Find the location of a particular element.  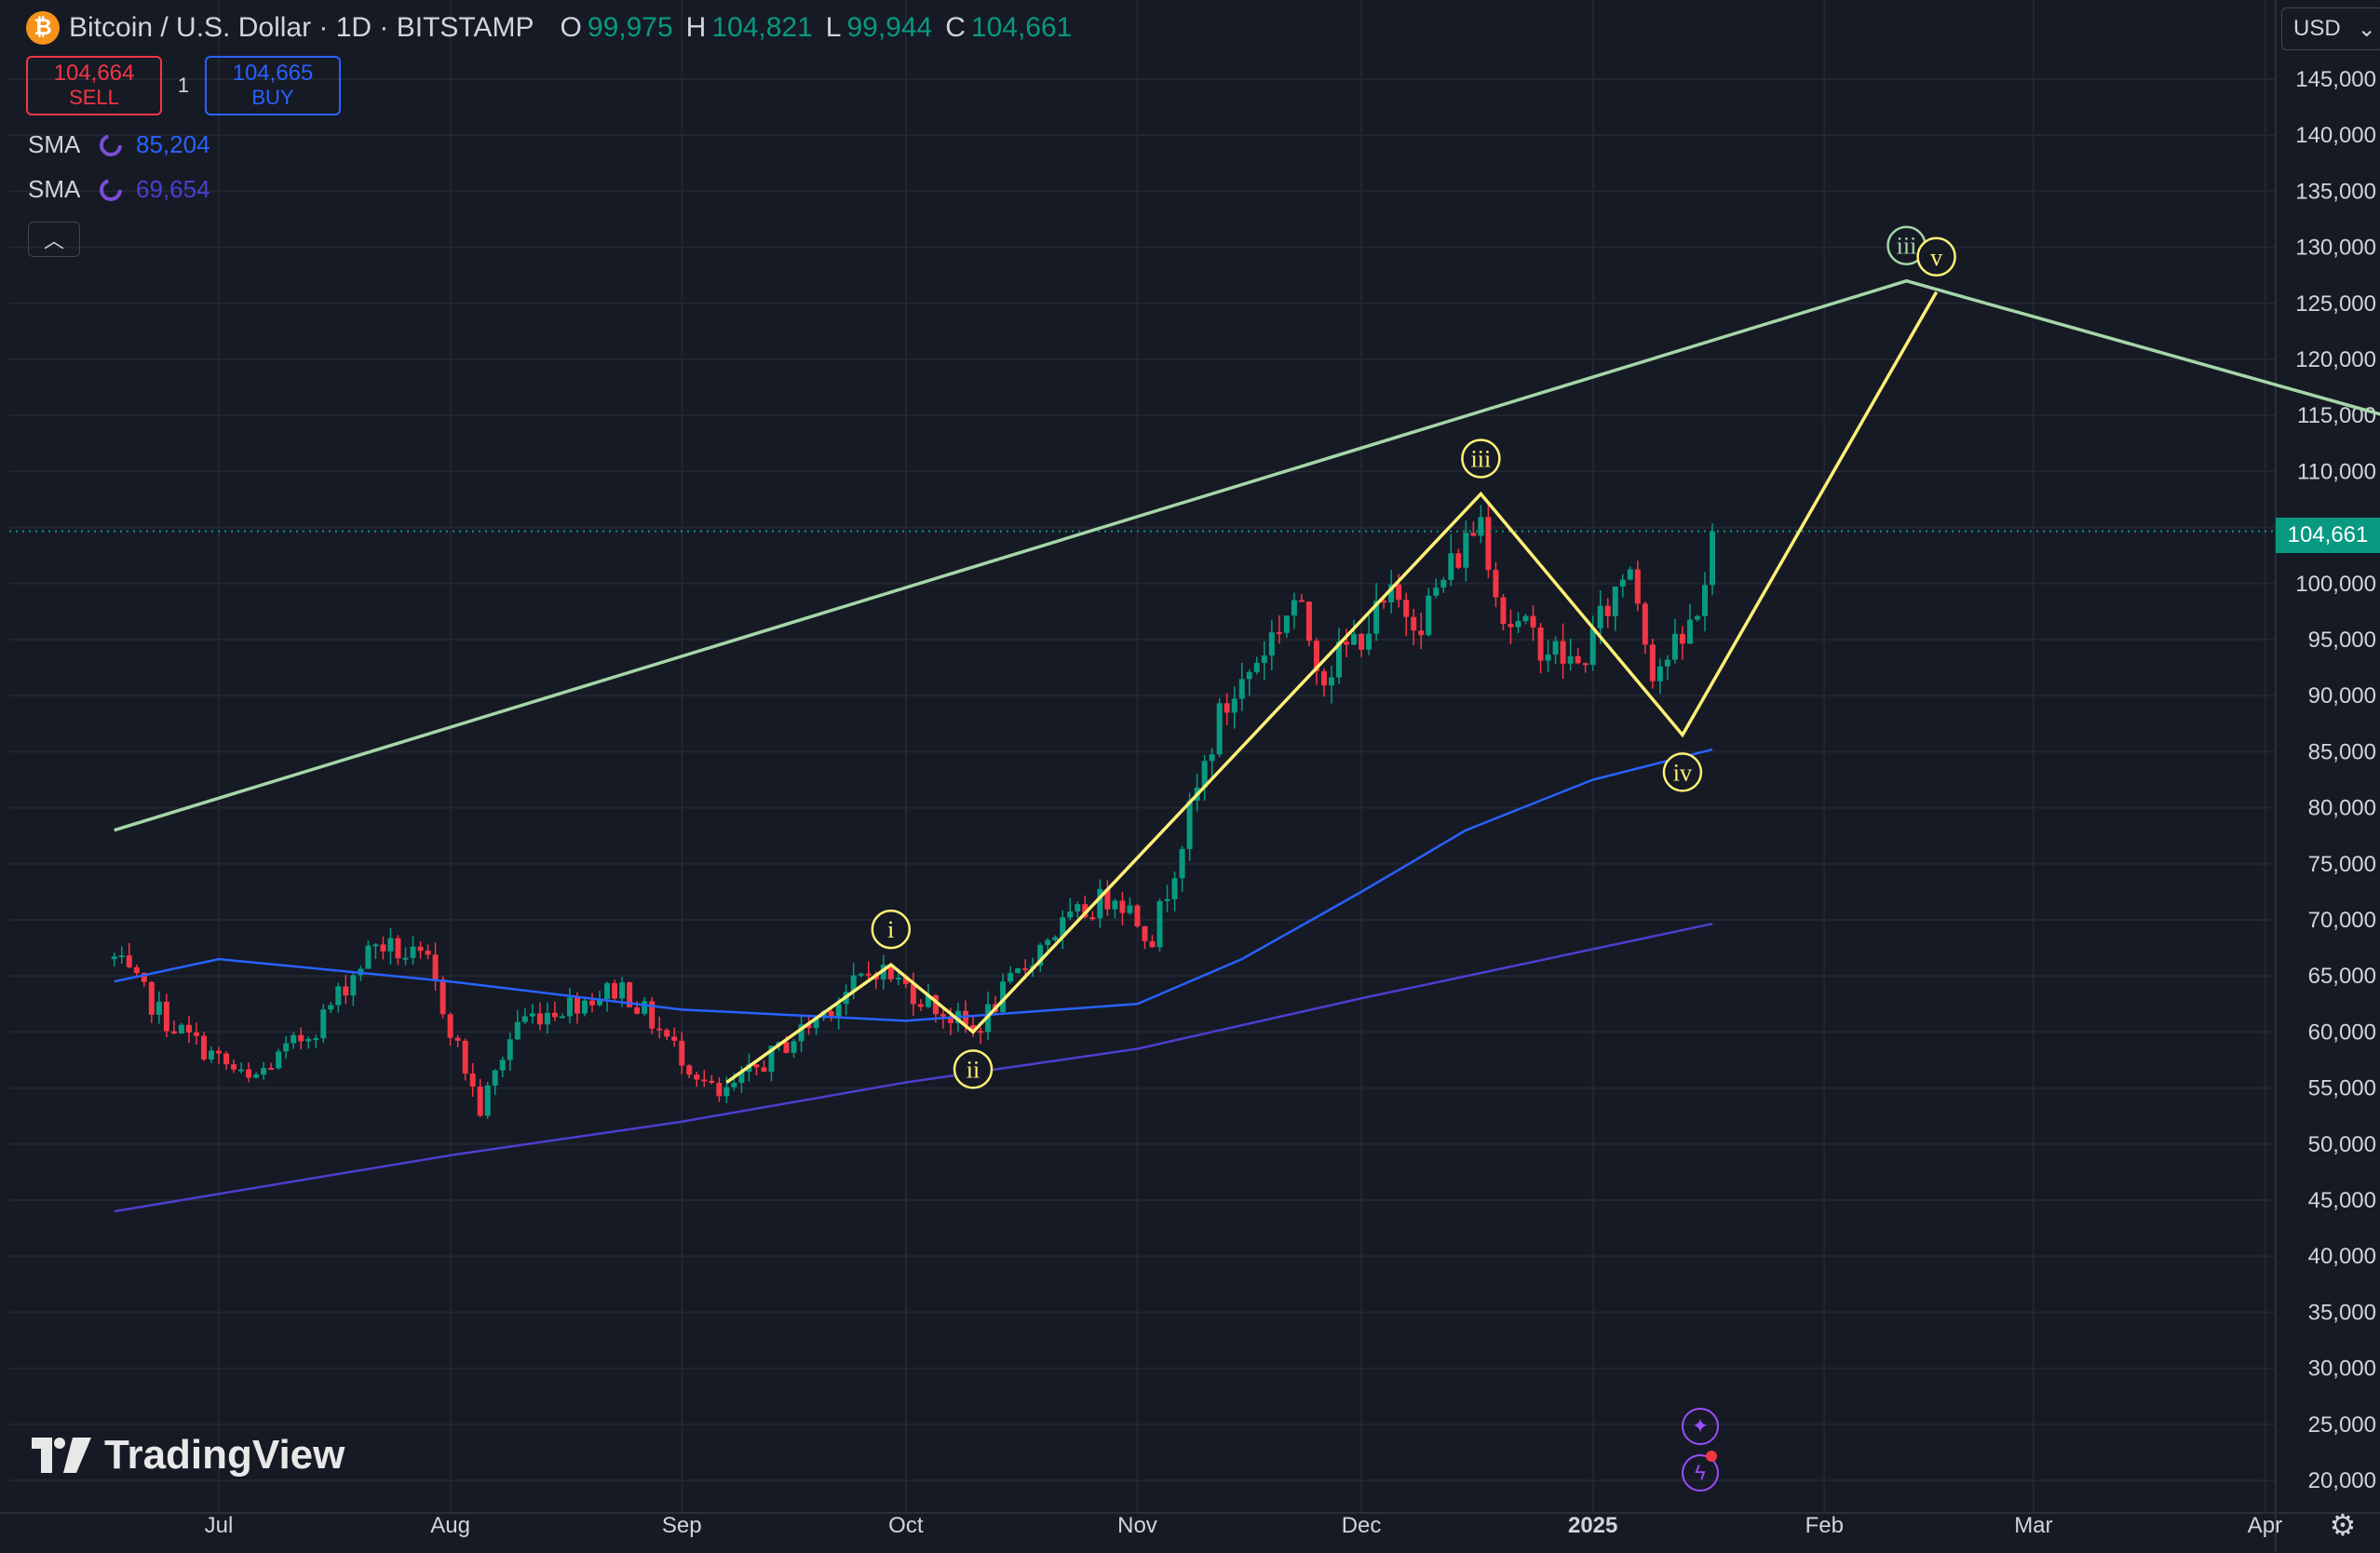

symbol-title: Bitcoin / U.S. Dollar · 1D · BITSTAMP is located at coordinates (301, 27).